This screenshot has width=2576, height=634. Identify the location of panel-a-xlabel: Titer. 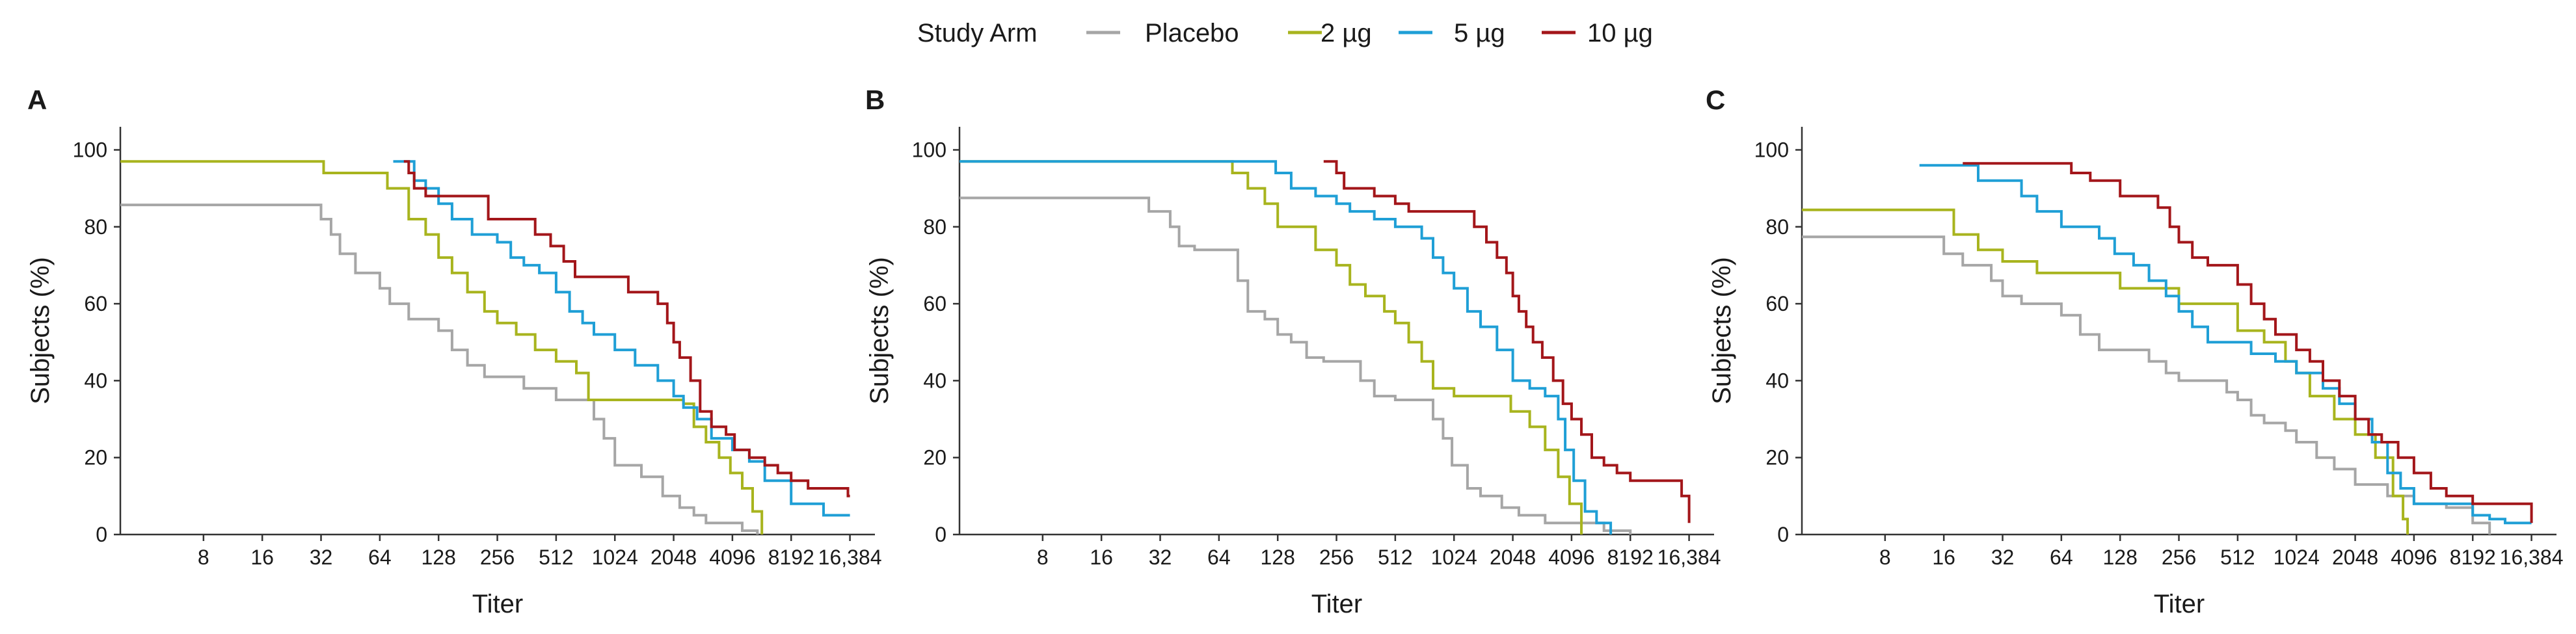
(498, 604).